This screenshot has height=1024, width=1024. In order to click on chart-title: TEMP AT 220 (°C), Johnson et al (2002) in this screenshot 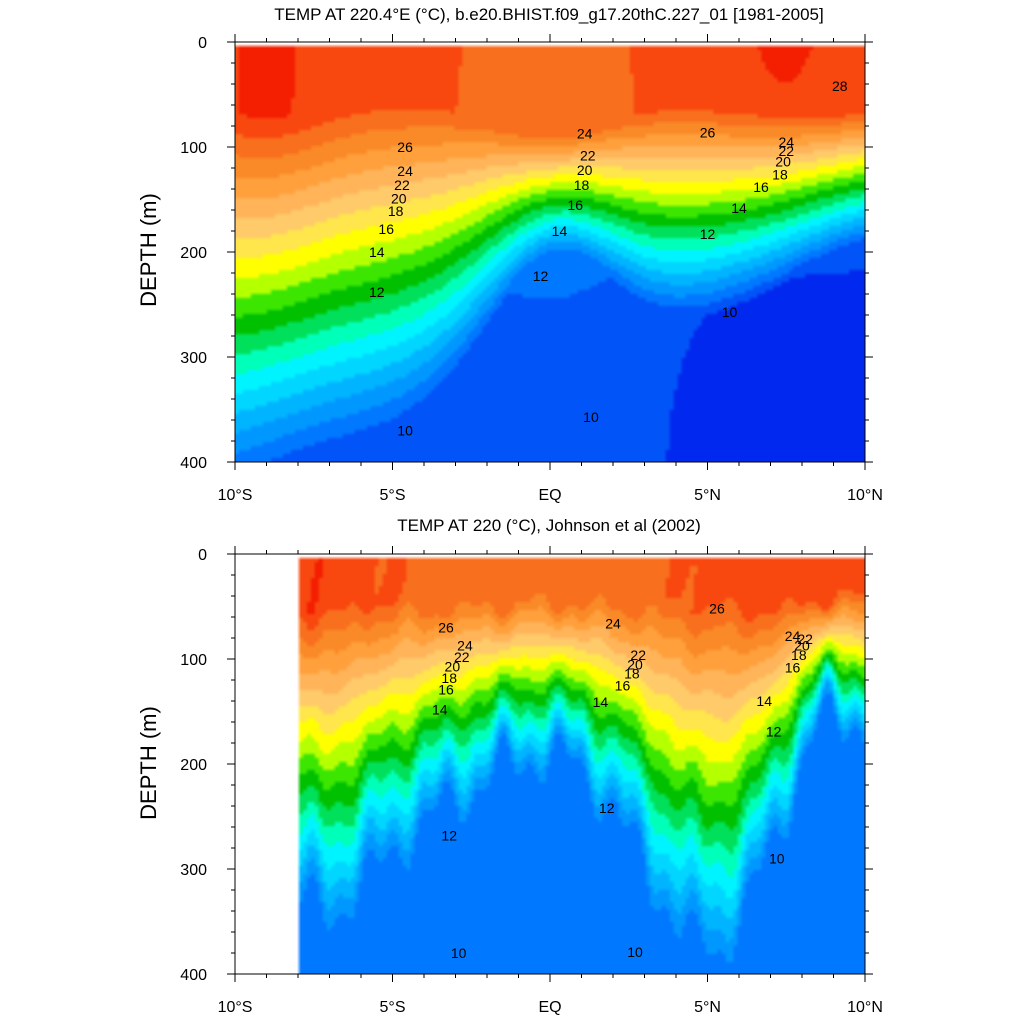, I will do `click(549, 525)`.